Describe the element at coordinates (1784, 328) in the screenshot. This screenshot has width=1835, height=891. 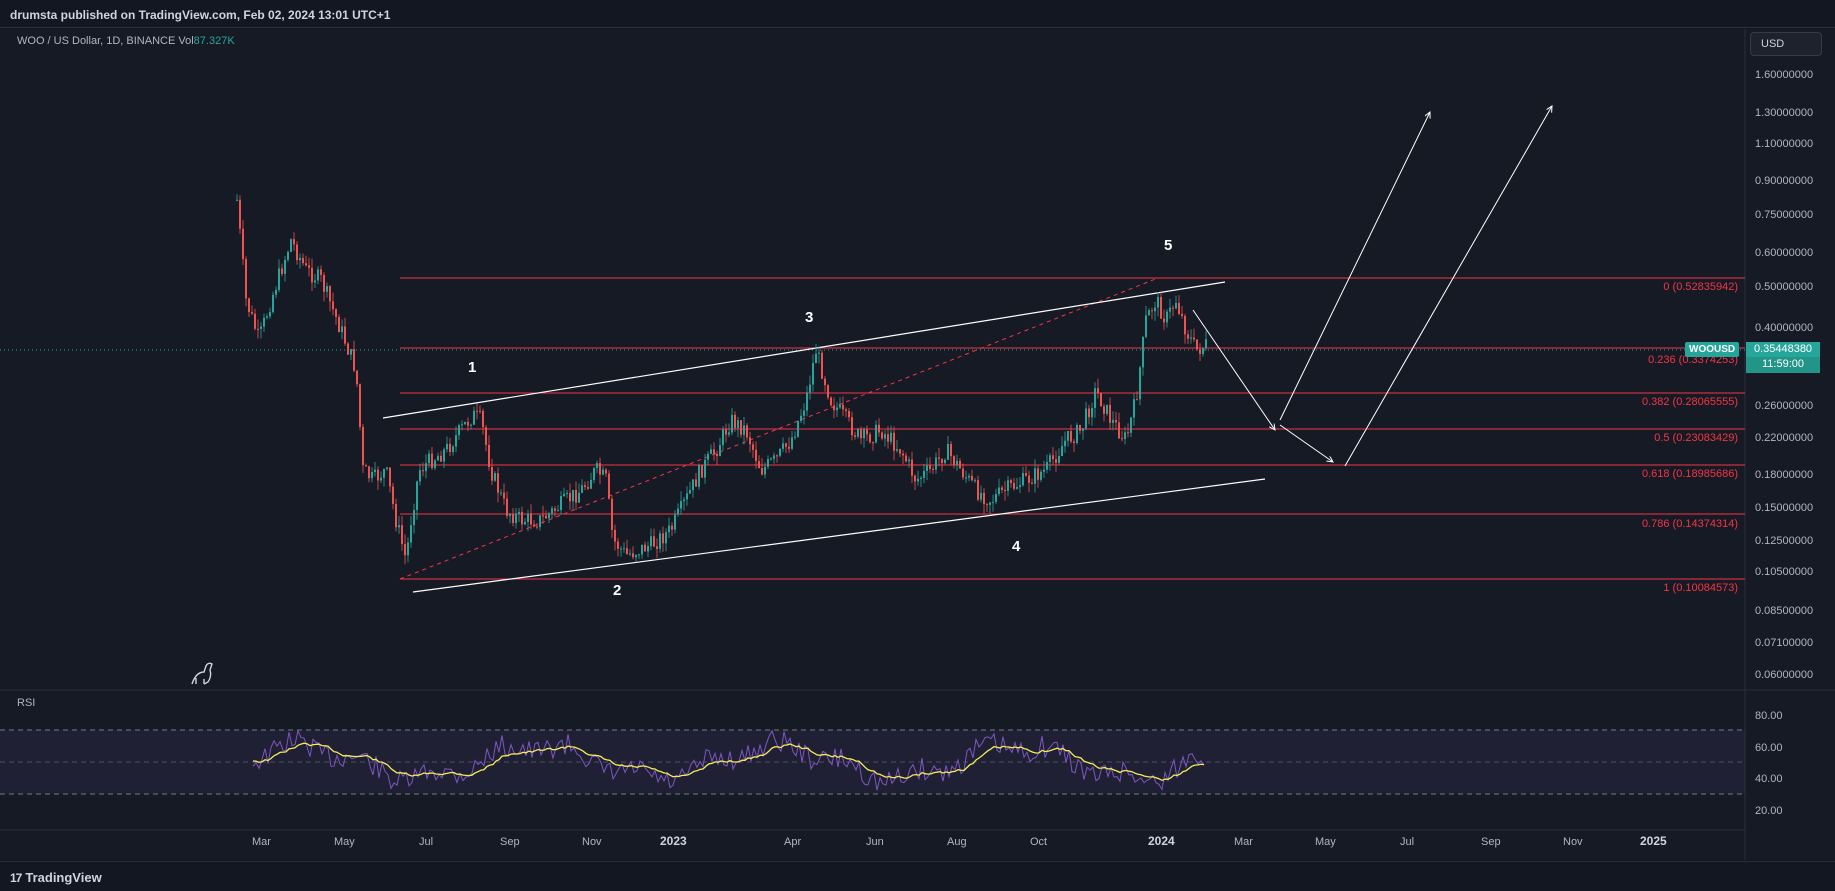
I see `price-tick: 0.40000000` at that location.